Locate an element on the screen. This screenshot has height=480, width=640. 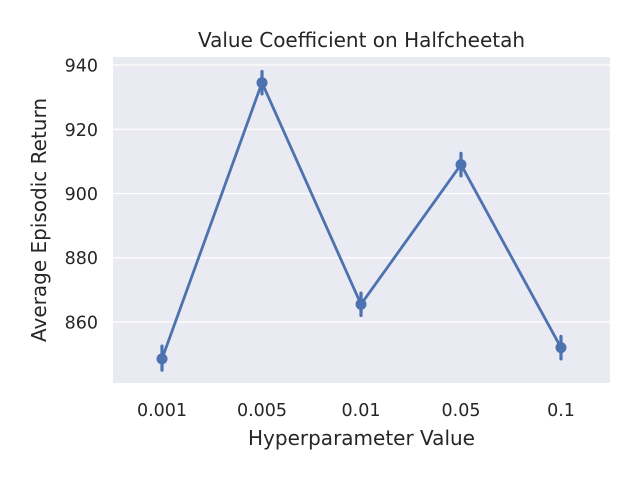
x-tick-labels: 0.001 0.005 0.01 0.05 0.1 is located at coordinates (356, 411).